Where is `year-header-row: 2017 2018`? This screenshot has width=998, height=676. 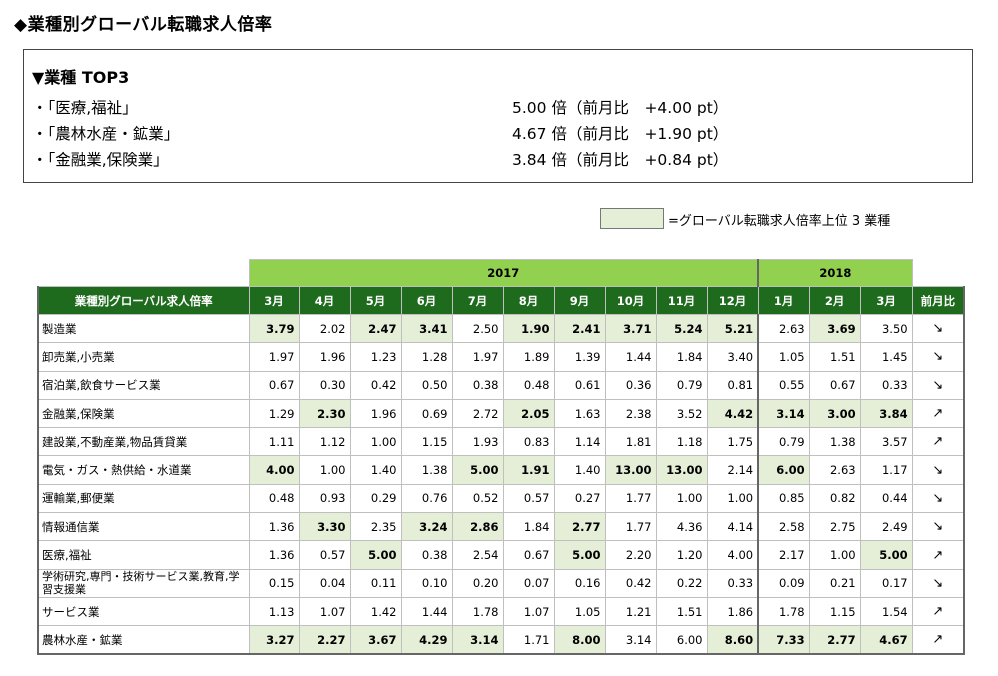 year-header-row: 2017 2018 is located at coordinates (501, 273).